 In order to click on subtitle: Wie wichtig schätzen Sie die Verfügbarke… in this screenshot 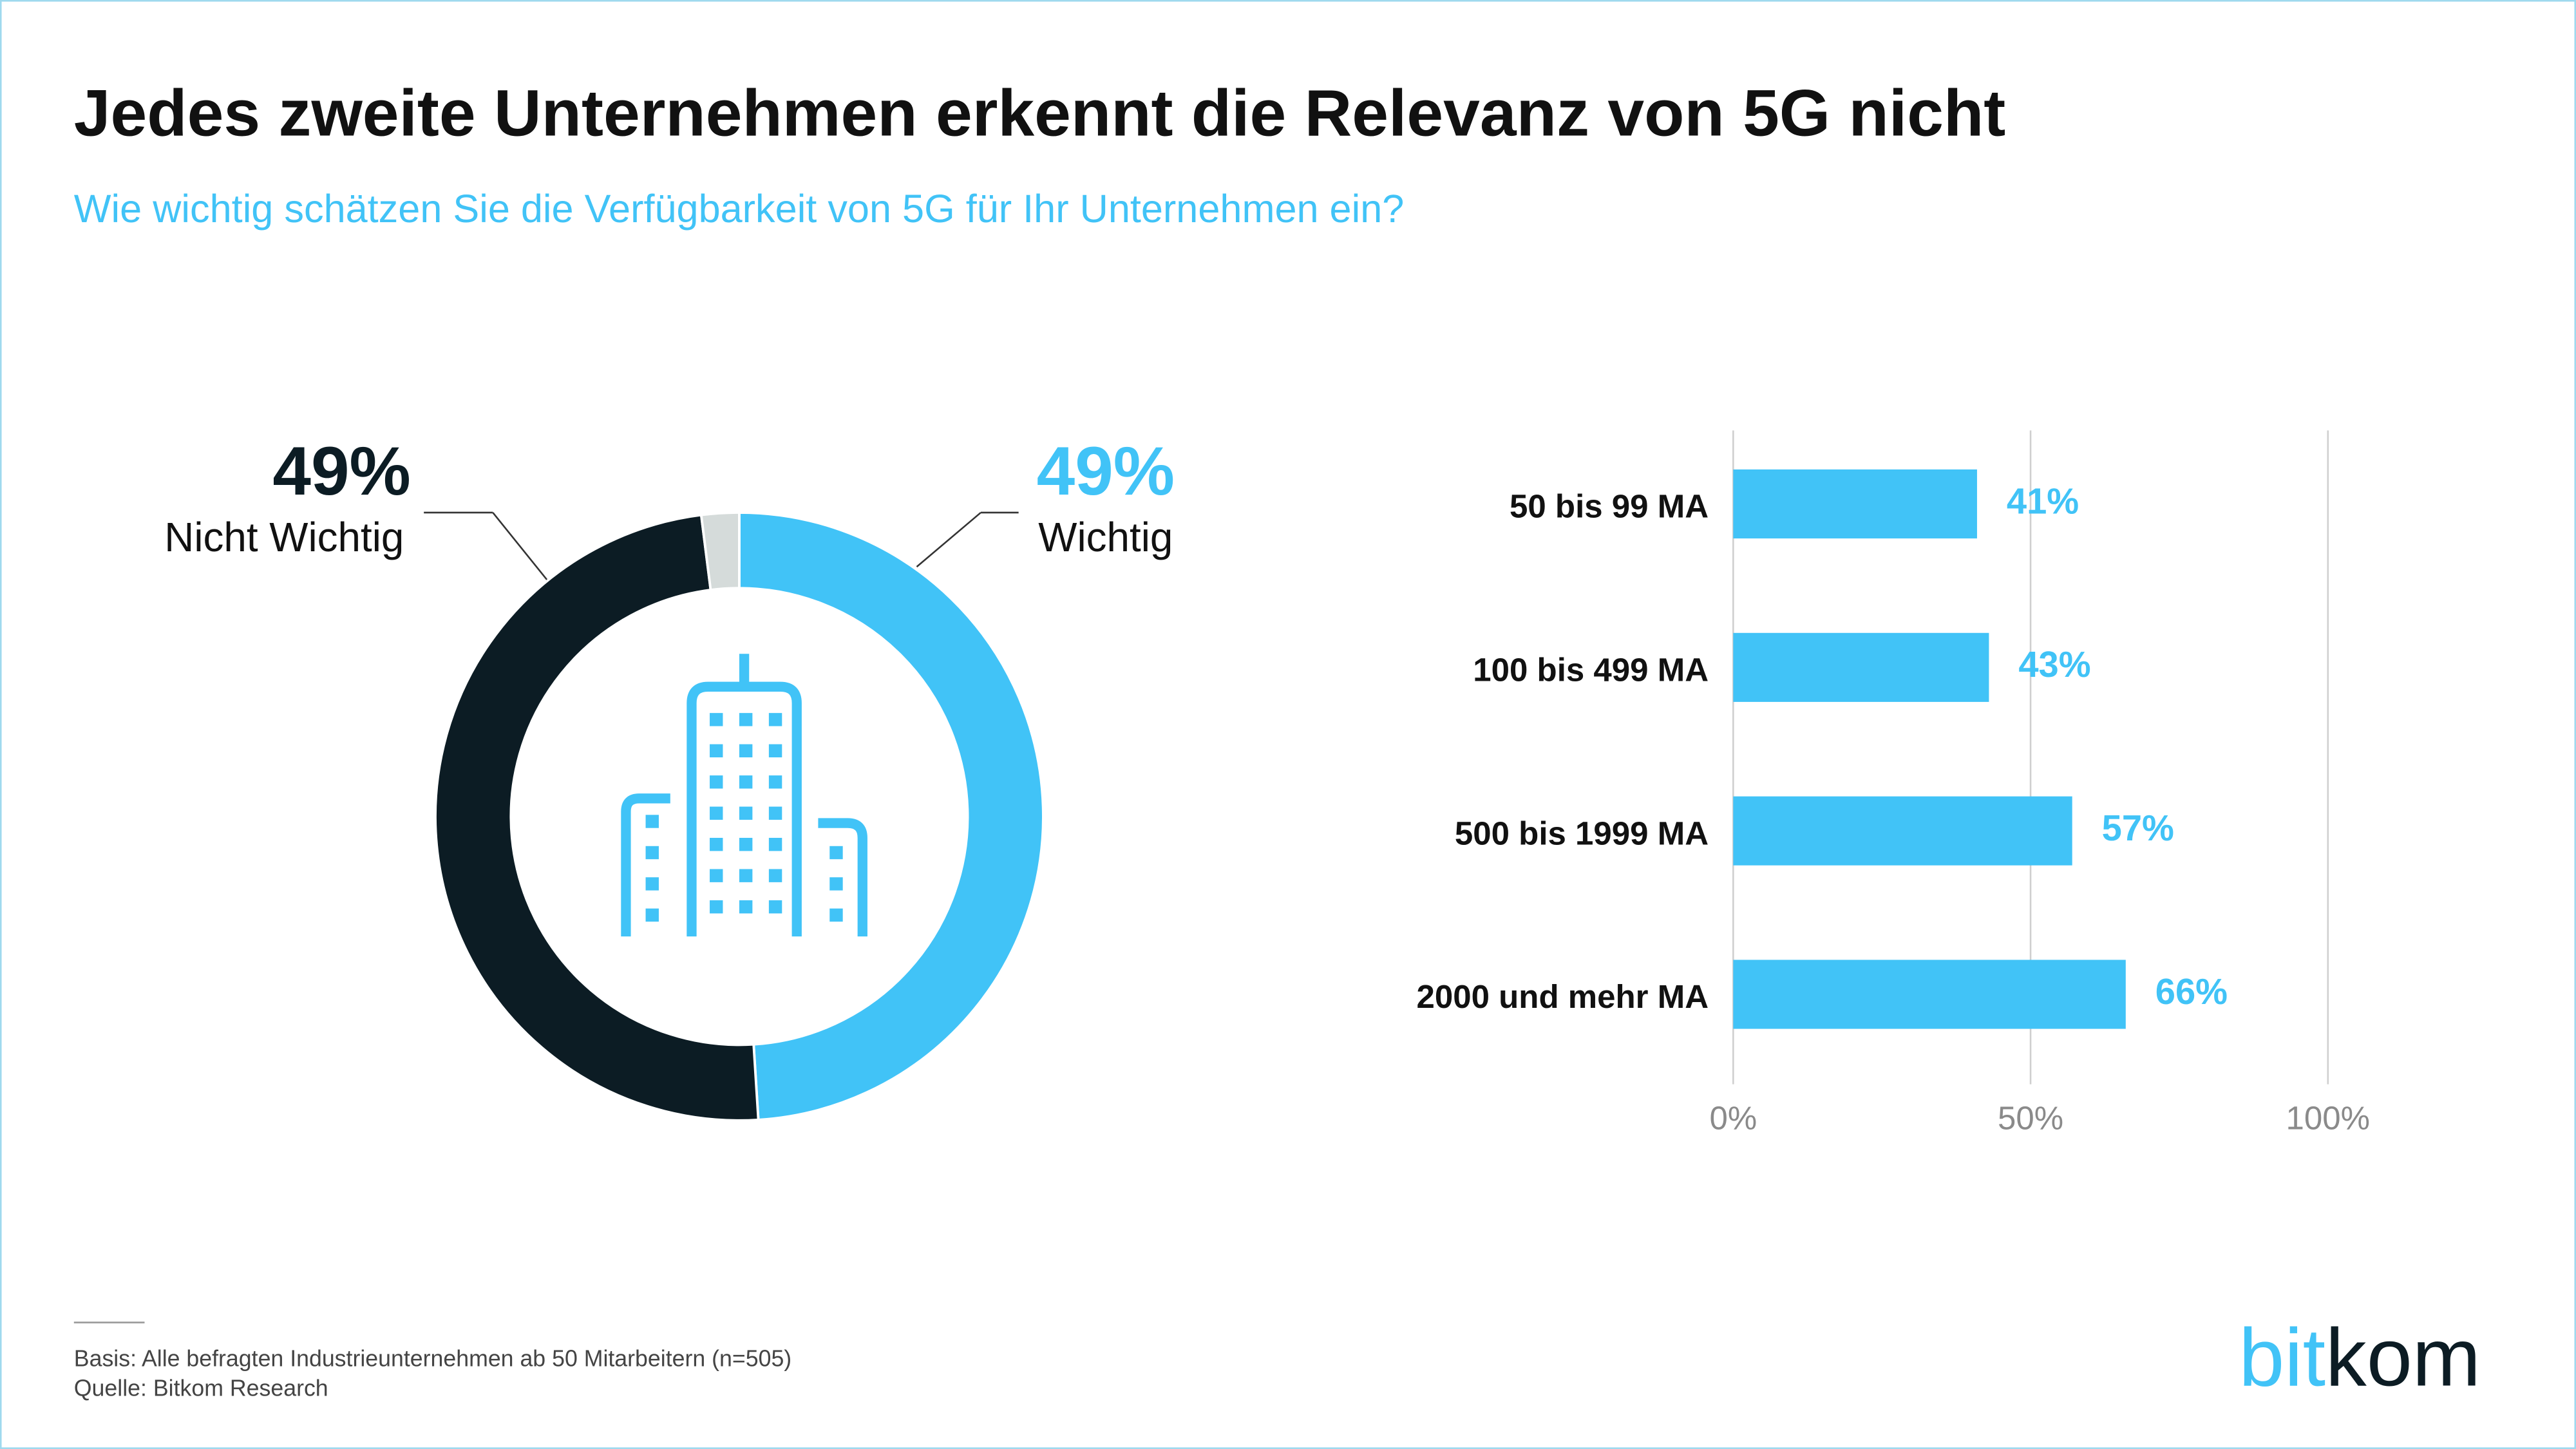, I will do `click(740, 209)`.